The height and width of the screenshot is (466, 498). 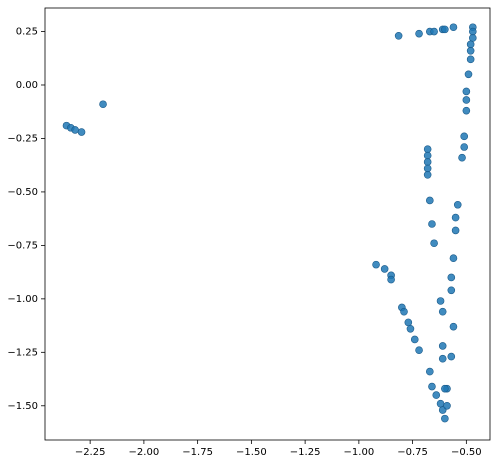 What do you see at coordinates (22, 138) in the screenshot?
I see `y-tick-label: −0.25` at bounding box center [22, 138].